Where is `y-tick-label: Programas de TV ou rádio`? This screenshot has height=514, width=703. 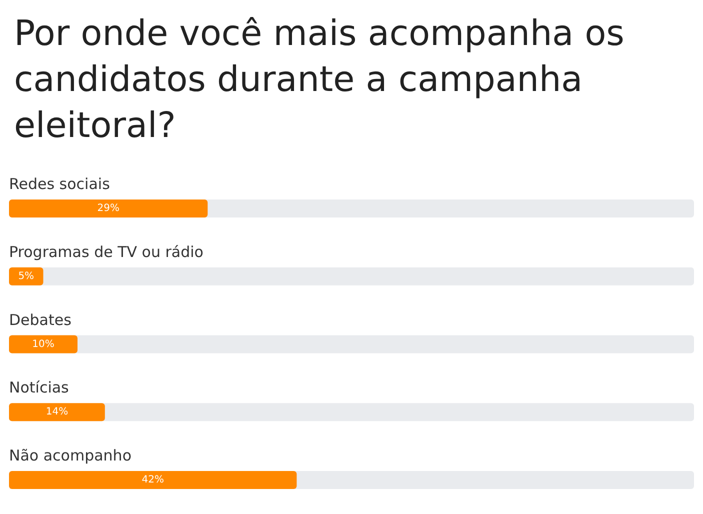
y-tick-label: Programas de TV ou rádio is located at coordinates (106, 251).